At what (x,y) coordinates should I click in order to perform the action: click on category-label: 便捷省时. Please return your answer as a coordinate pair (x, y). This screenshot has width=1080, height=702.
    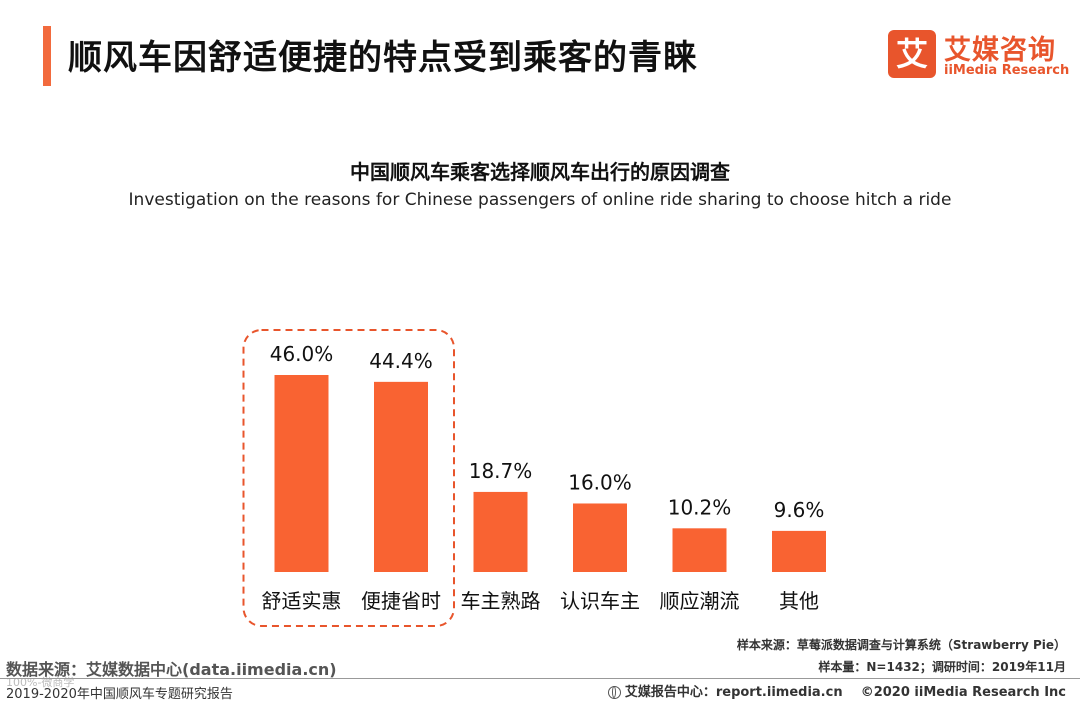
    Looking at the image, I should click on (401, 601).